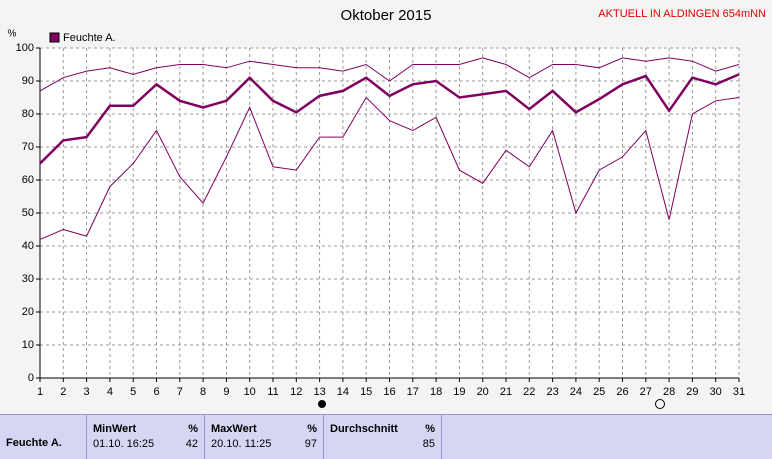 This screenshot has width=772, height=459. Describe the element at coordinates (31, 378) in the screenshot. I see `y-tick-label: 0` at that location.